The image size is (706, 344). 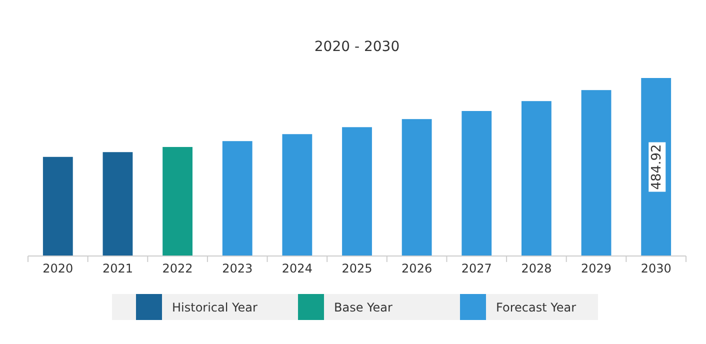 I want to click on x-tick-label: 2021, so click(x=117, y=269).